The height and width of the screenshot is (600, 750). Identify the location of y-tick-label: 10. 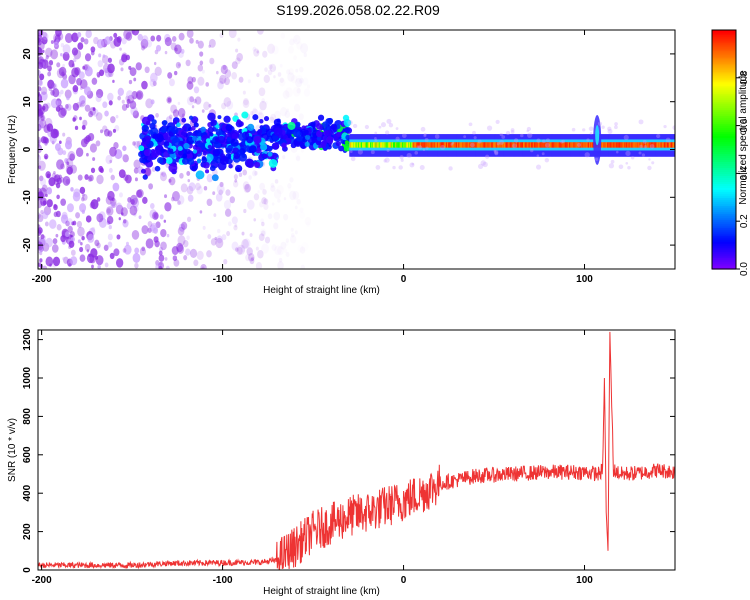
(27, 102).